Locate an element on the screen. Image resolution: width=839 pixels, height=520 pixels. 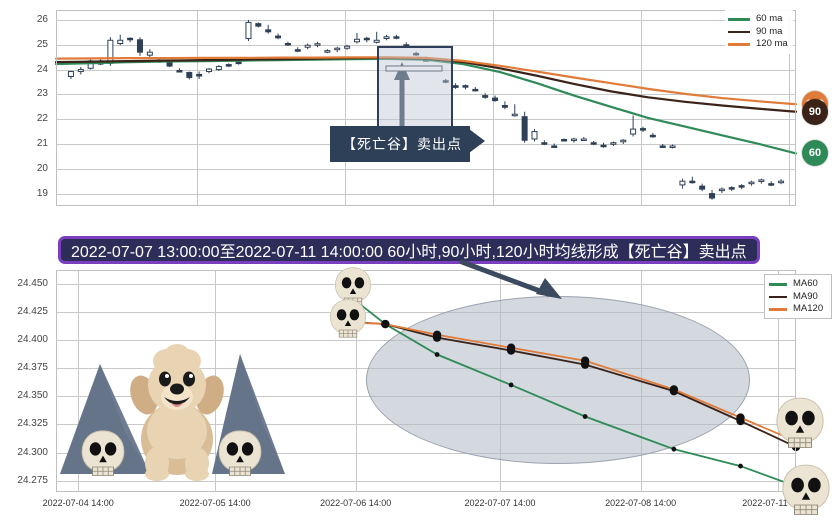
legend-item: MA120 is located at coordinates (796, 309).